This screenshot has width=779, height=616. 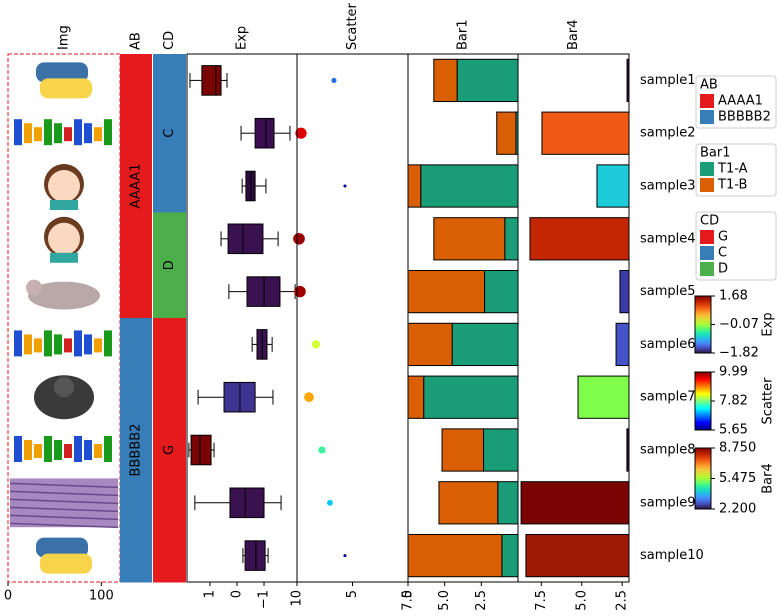 What do you see at coordinates (768, 478) in the screenshot?
I see `colorbar-title: Bar4` at bounding box center [768, 478].